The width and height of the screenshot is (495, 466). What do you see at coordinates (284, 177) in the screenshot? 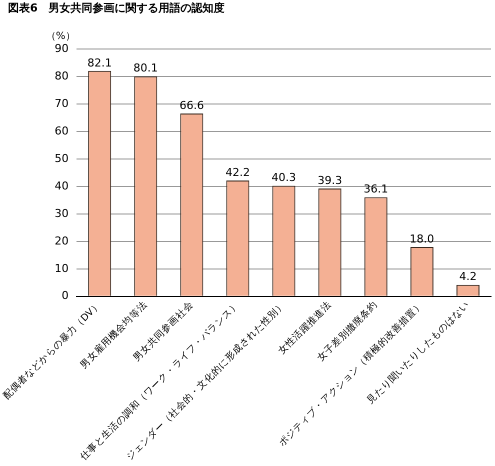
I see `data-label: 40.3` at bounding box center [284, 177].